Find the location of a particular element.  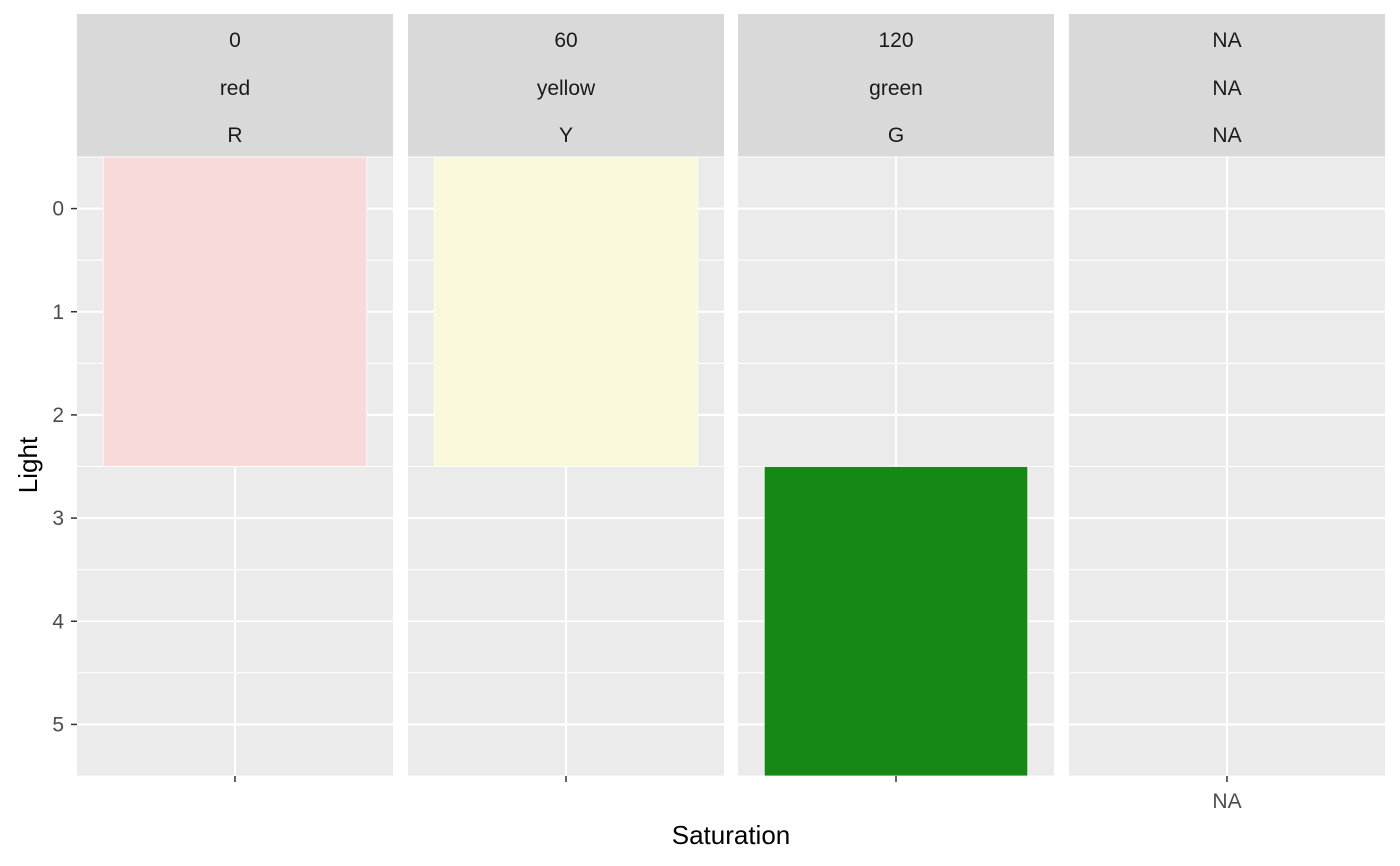

strip-label: yellow is located at coordinates (566, 88).